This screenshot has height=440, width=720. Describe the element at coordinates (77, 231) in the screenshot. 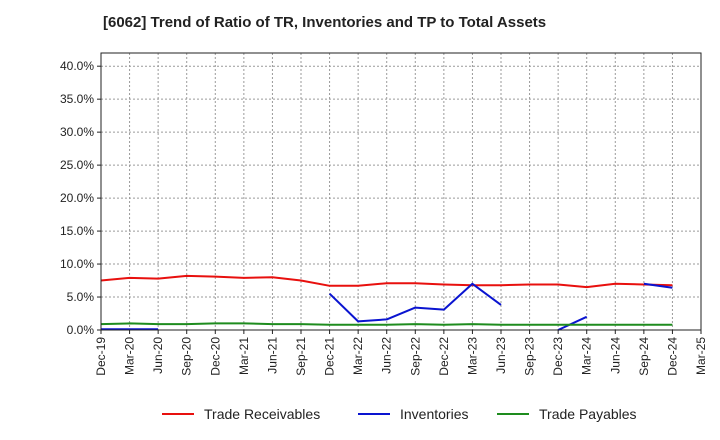

I see `y-tick-label: 15.0%` at that location.